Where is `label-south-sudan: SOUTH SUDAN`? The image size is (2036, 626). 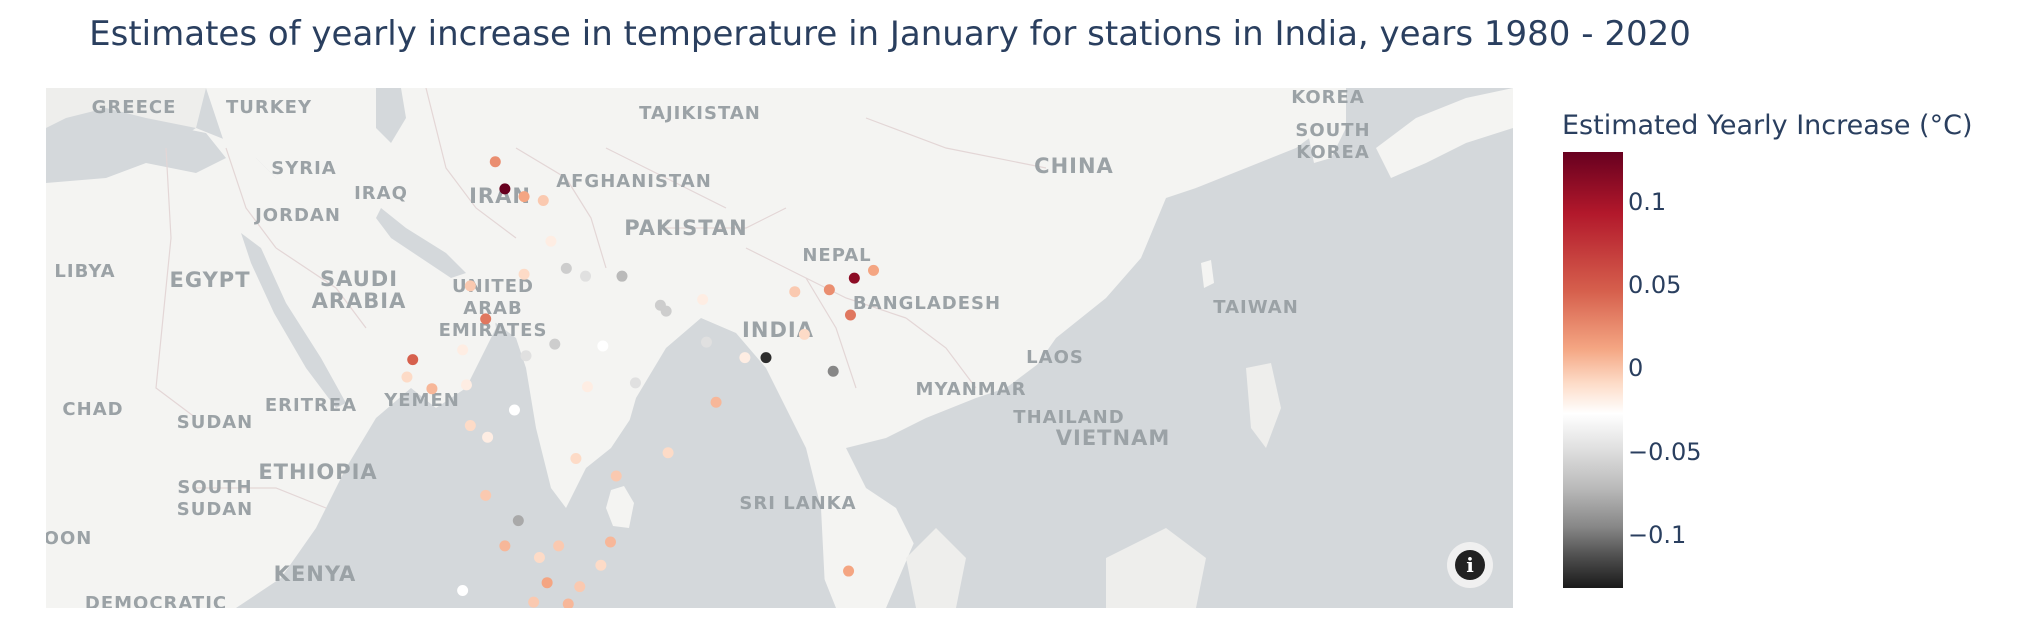
label-south-sudan: SOUTH SUDAN is located at coordinates (215, 498).